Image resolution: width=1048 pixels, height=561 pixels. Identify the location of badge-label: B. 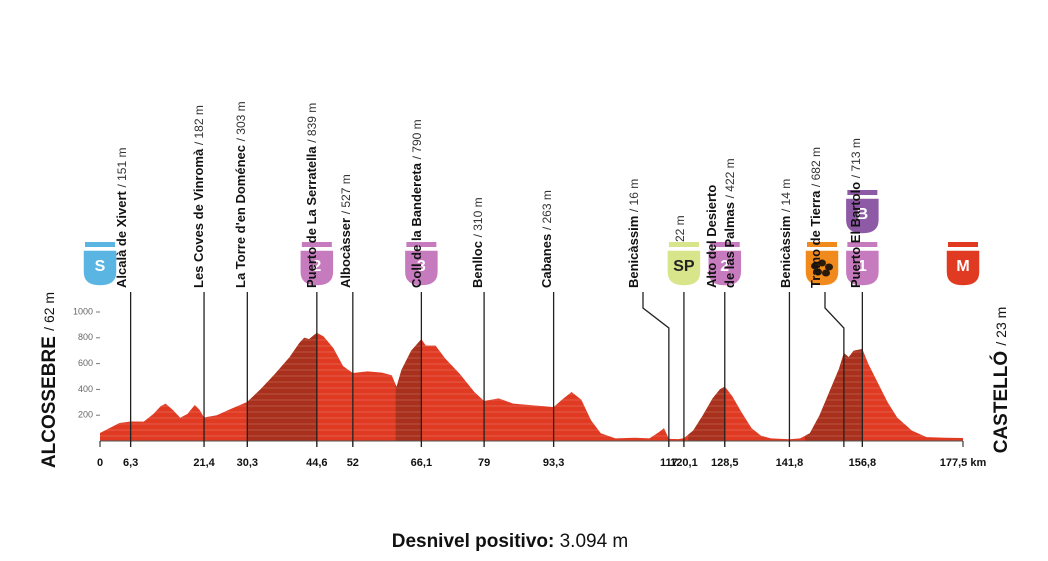
(863, 214).